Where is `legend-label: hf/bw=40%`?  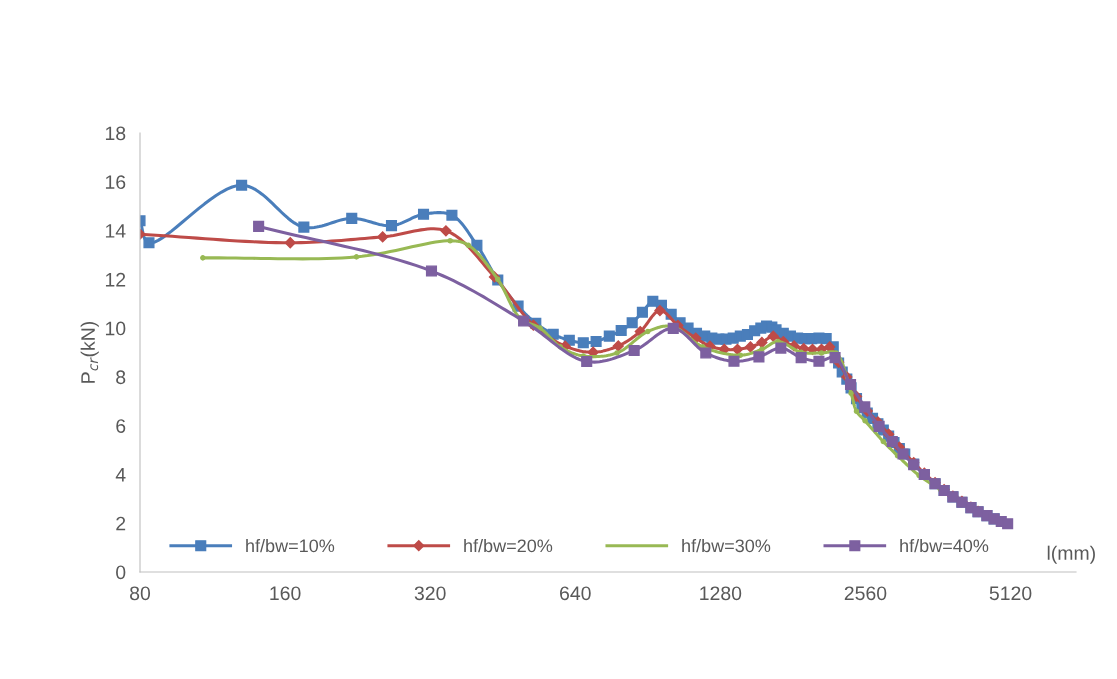
legend-label: hf/bw=40% is located at coordinates (944, 545).